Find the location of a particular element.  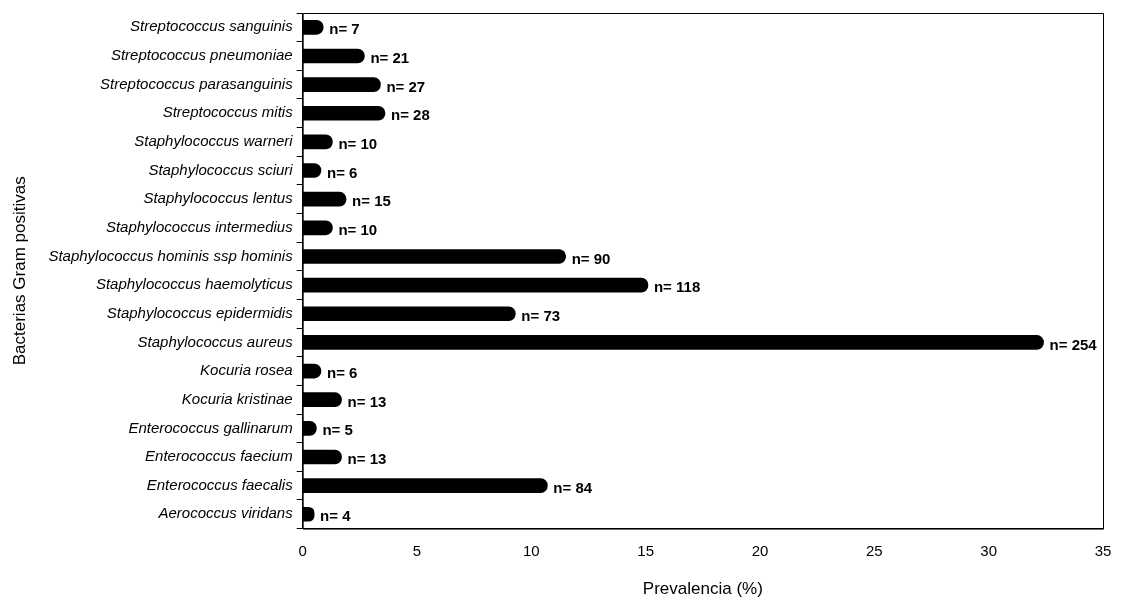

y-tick-label: Kocuria rosea is located at coordinates (246, 370).